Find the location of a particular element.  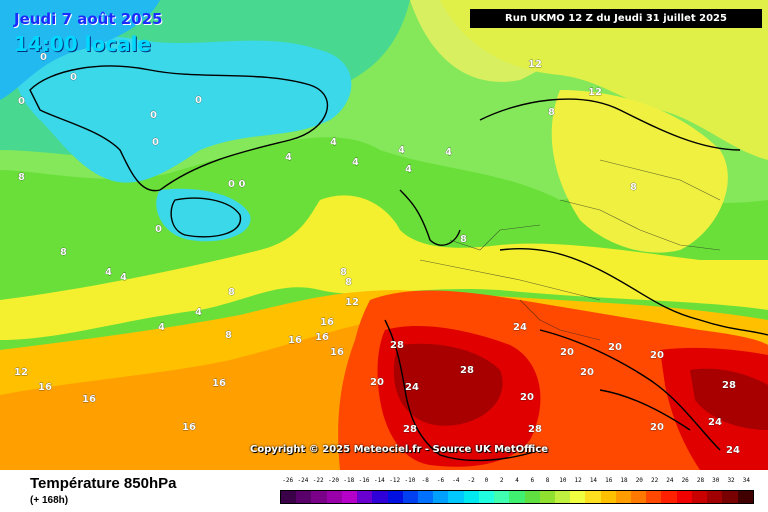

scale-tick-label: 20 is located at coordinates (639, 480).